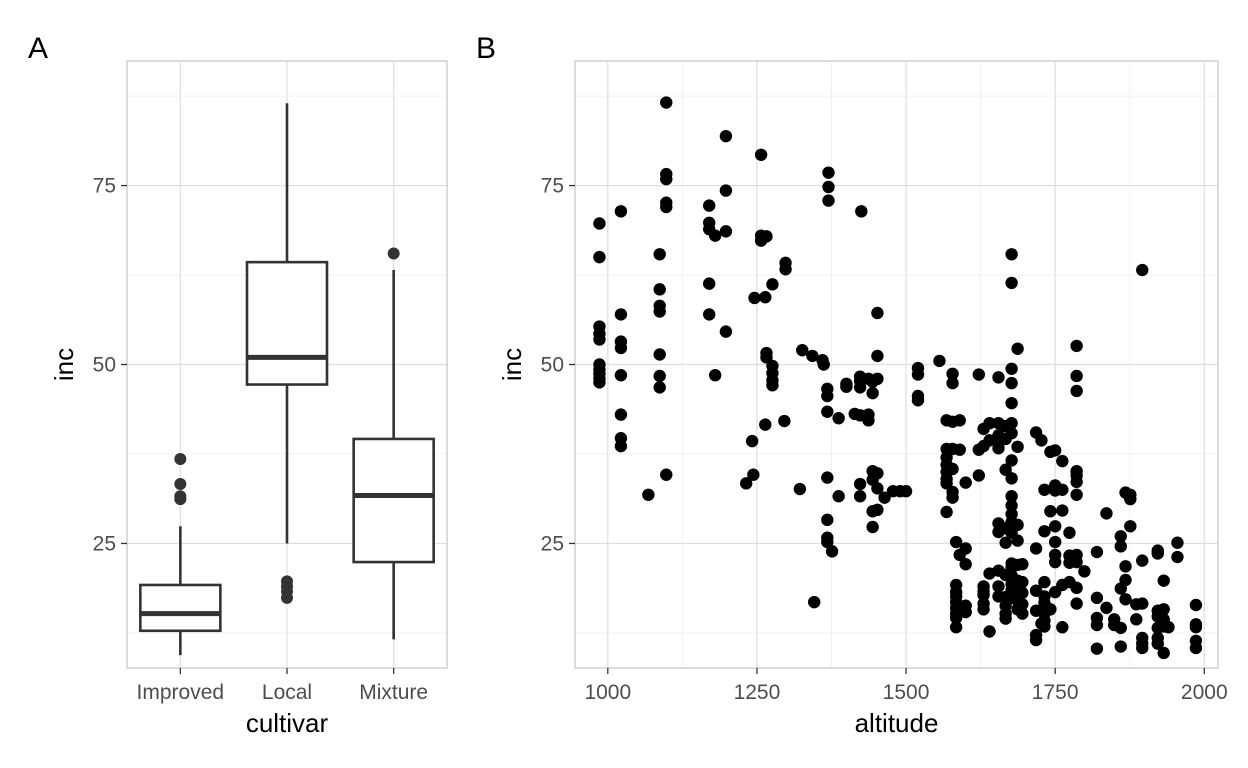 This screenshot has width=1248, height=768. What do you see at coordinates (512, 364) in the screenshot?
I see `panel-b-ylabel: inc` at bounding box center [512, 364].